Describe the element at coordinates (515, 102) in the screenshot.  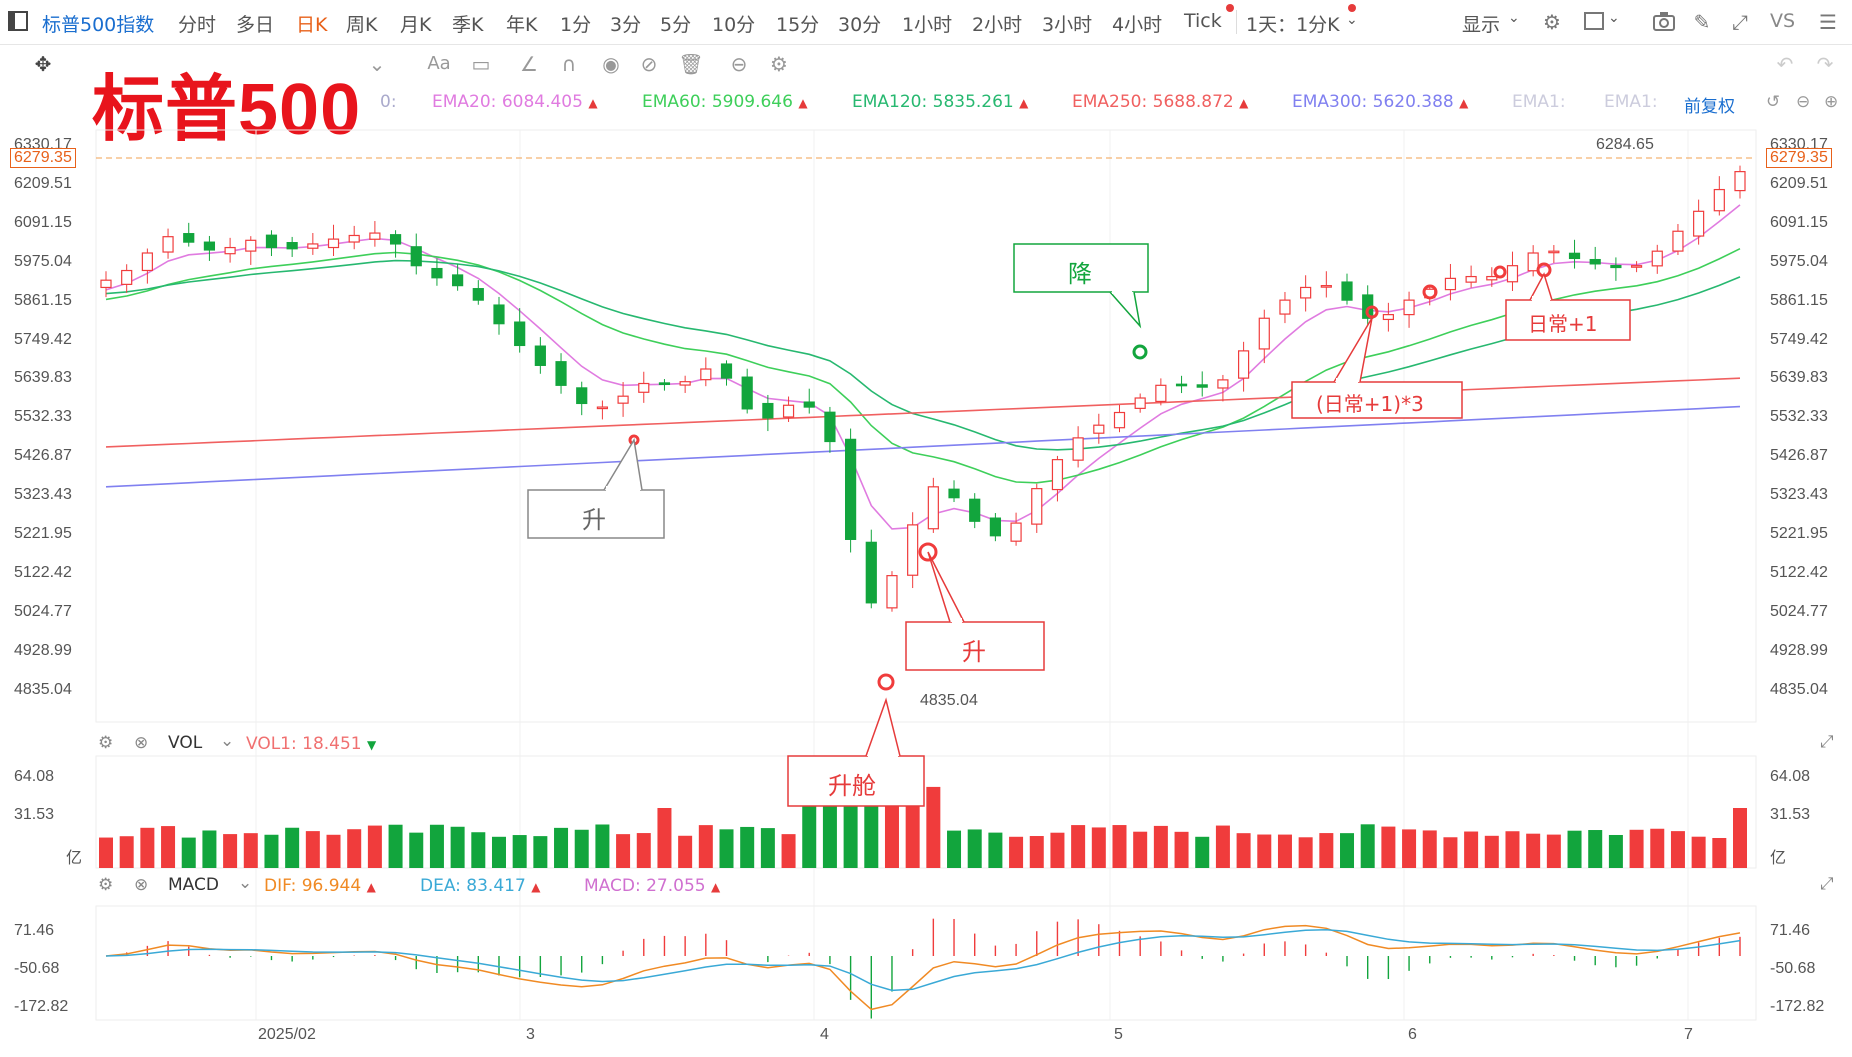
I see `ema20-legend: EMA20: 6084.405 ▲` at that location.